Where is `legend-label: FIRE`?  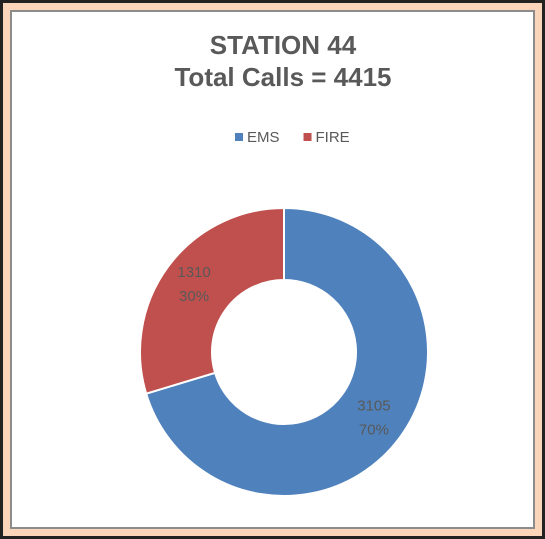 legend-label: FIRE is located at coordinates (333, 137).